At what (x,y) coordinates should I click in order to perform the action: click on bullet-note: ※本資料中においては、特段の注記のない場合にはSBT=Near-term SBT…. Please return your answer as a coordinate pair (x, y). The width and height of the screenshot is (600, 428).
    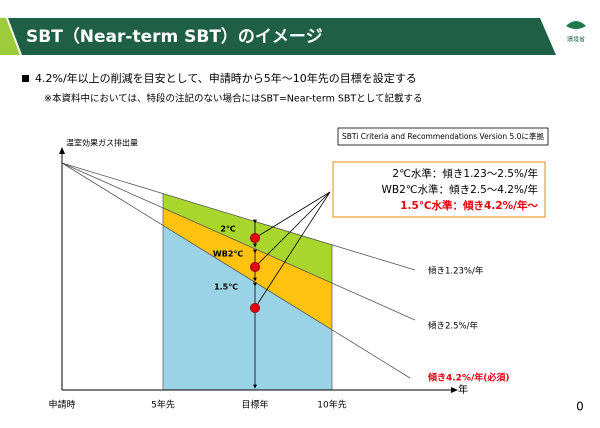
    Looking at the image, I should click on (233, 99).